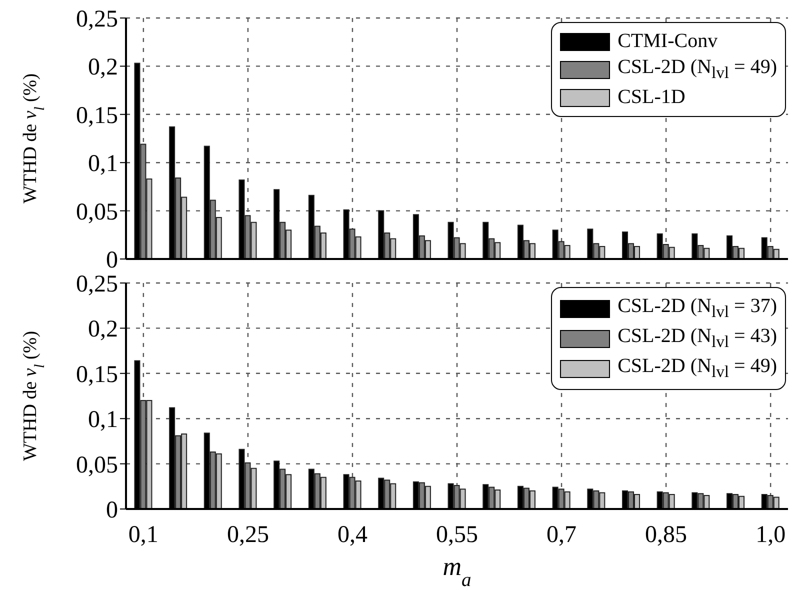  What do you see at coordinates (457, 535) in the screenshot?
I see `x-tick-label: 0,55` at bounding box center [457, 535].